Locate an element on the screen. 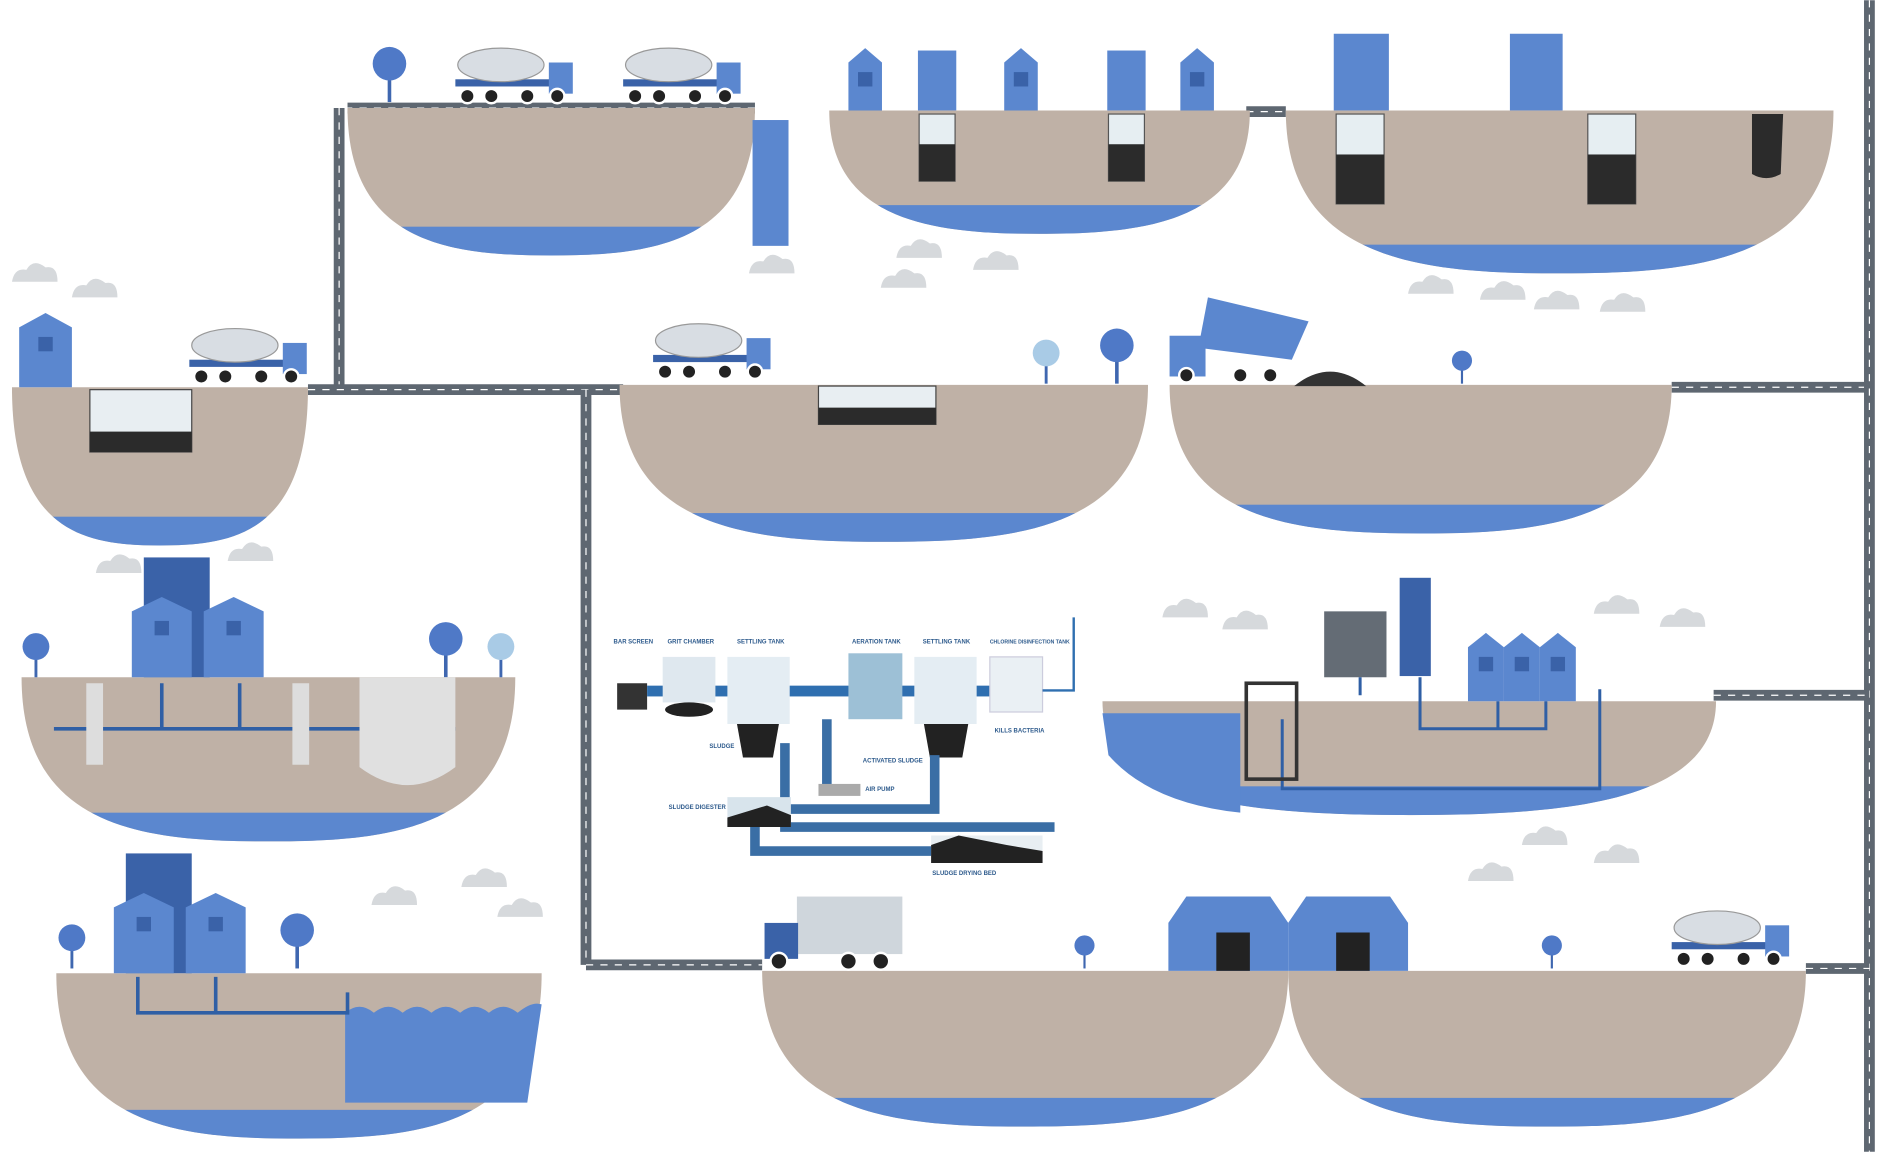  drying-waste is located at coordinates (877, 416).